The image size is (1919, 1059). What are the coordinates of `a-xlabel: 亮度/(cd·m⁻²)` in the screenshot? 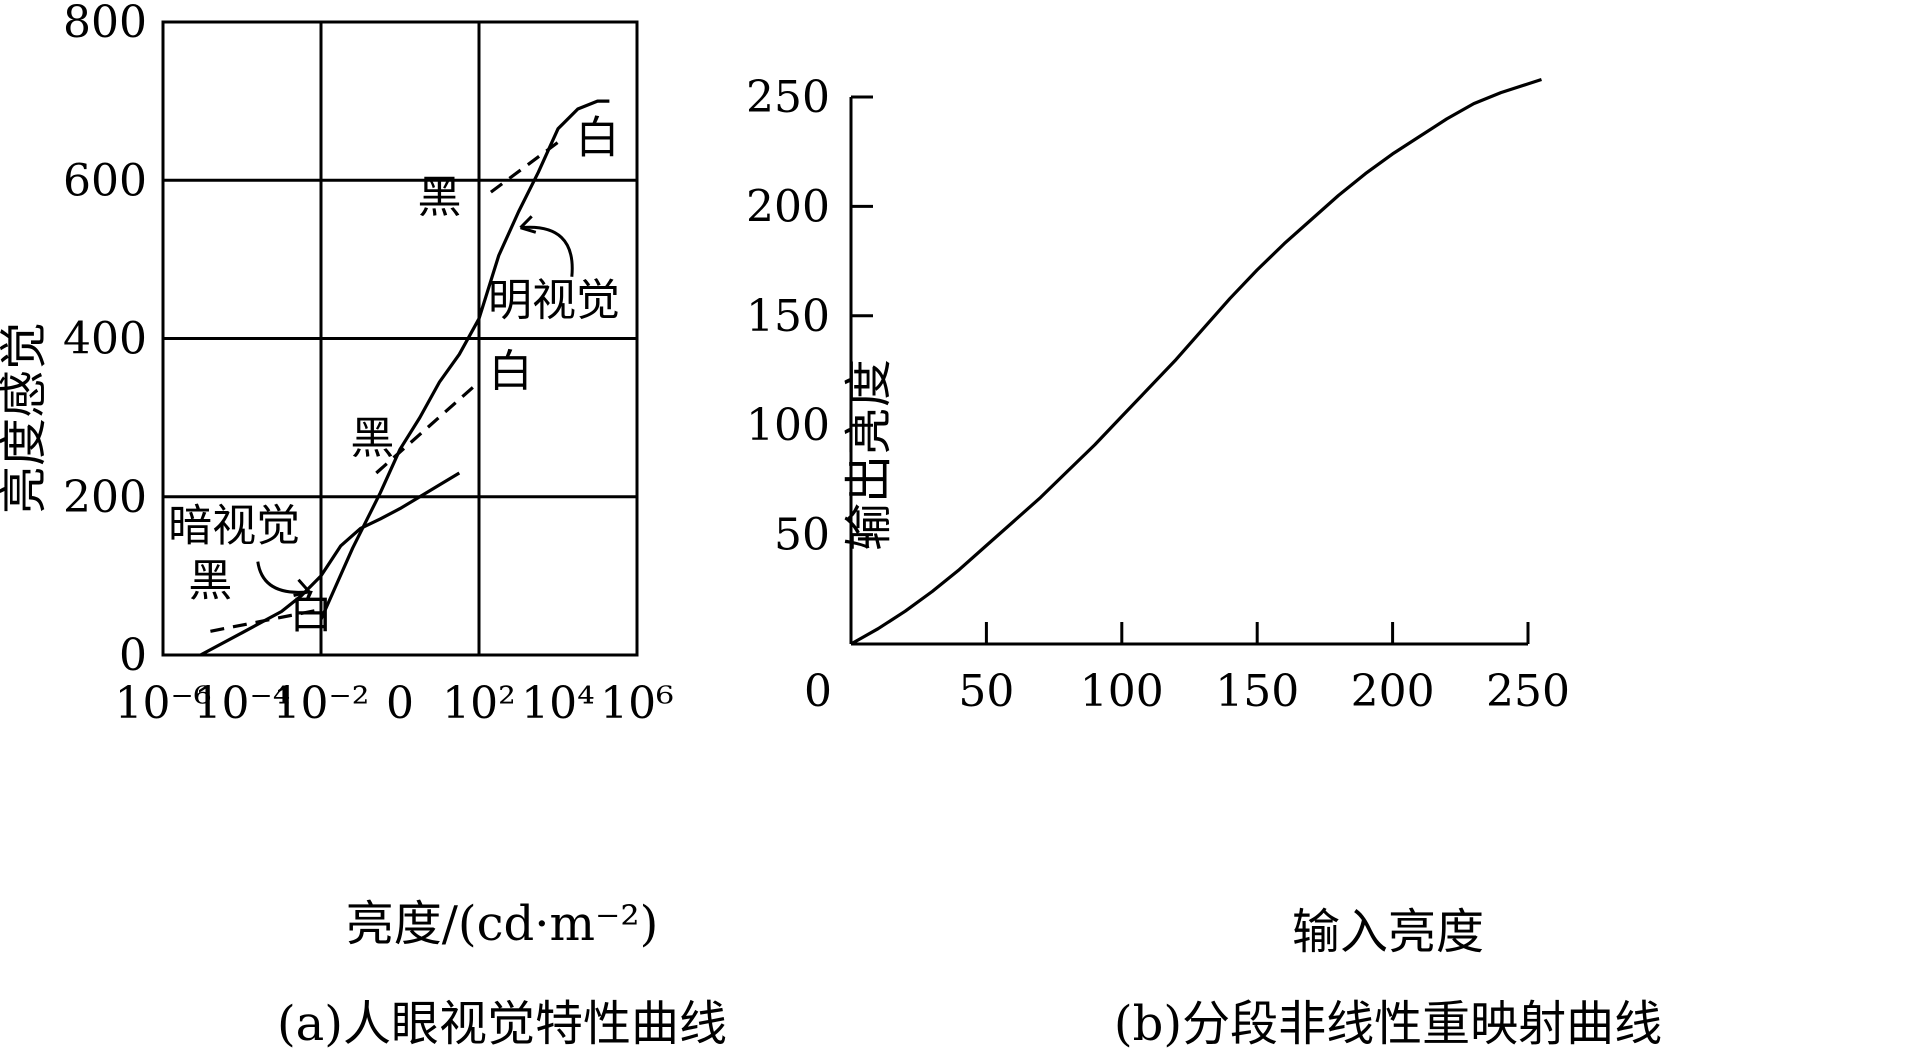 It's located at (502, 924).